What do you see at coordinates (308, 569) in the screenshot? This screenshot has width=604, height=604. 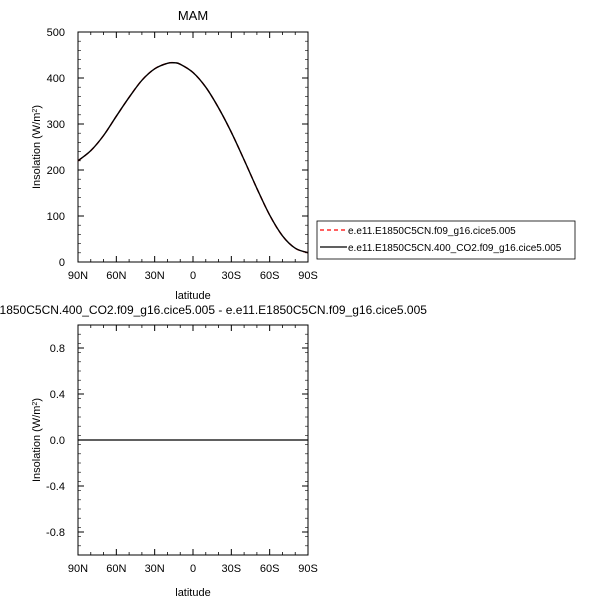 I see `bottom-x-tick-label: 90S` at bounding box center [308, 569].